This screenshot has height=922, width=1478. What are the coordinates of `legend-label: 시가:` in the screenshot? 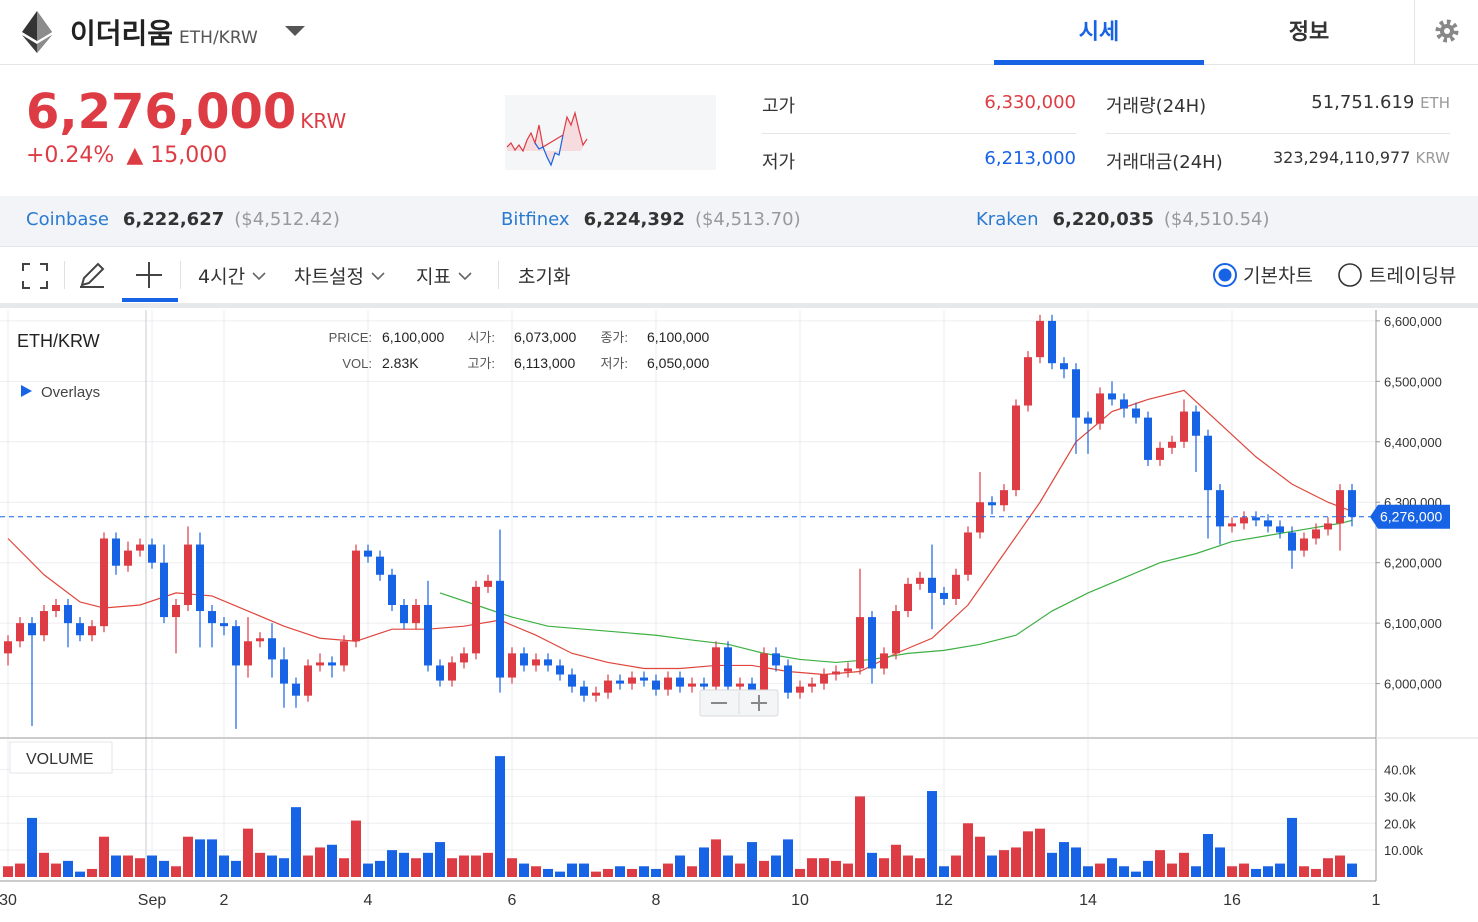 It's located at (481, 337).